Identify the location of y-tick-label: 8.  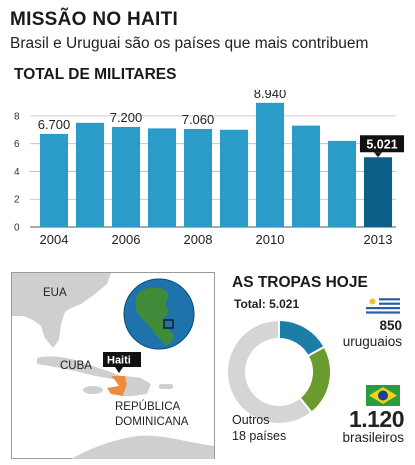
(17, 116).